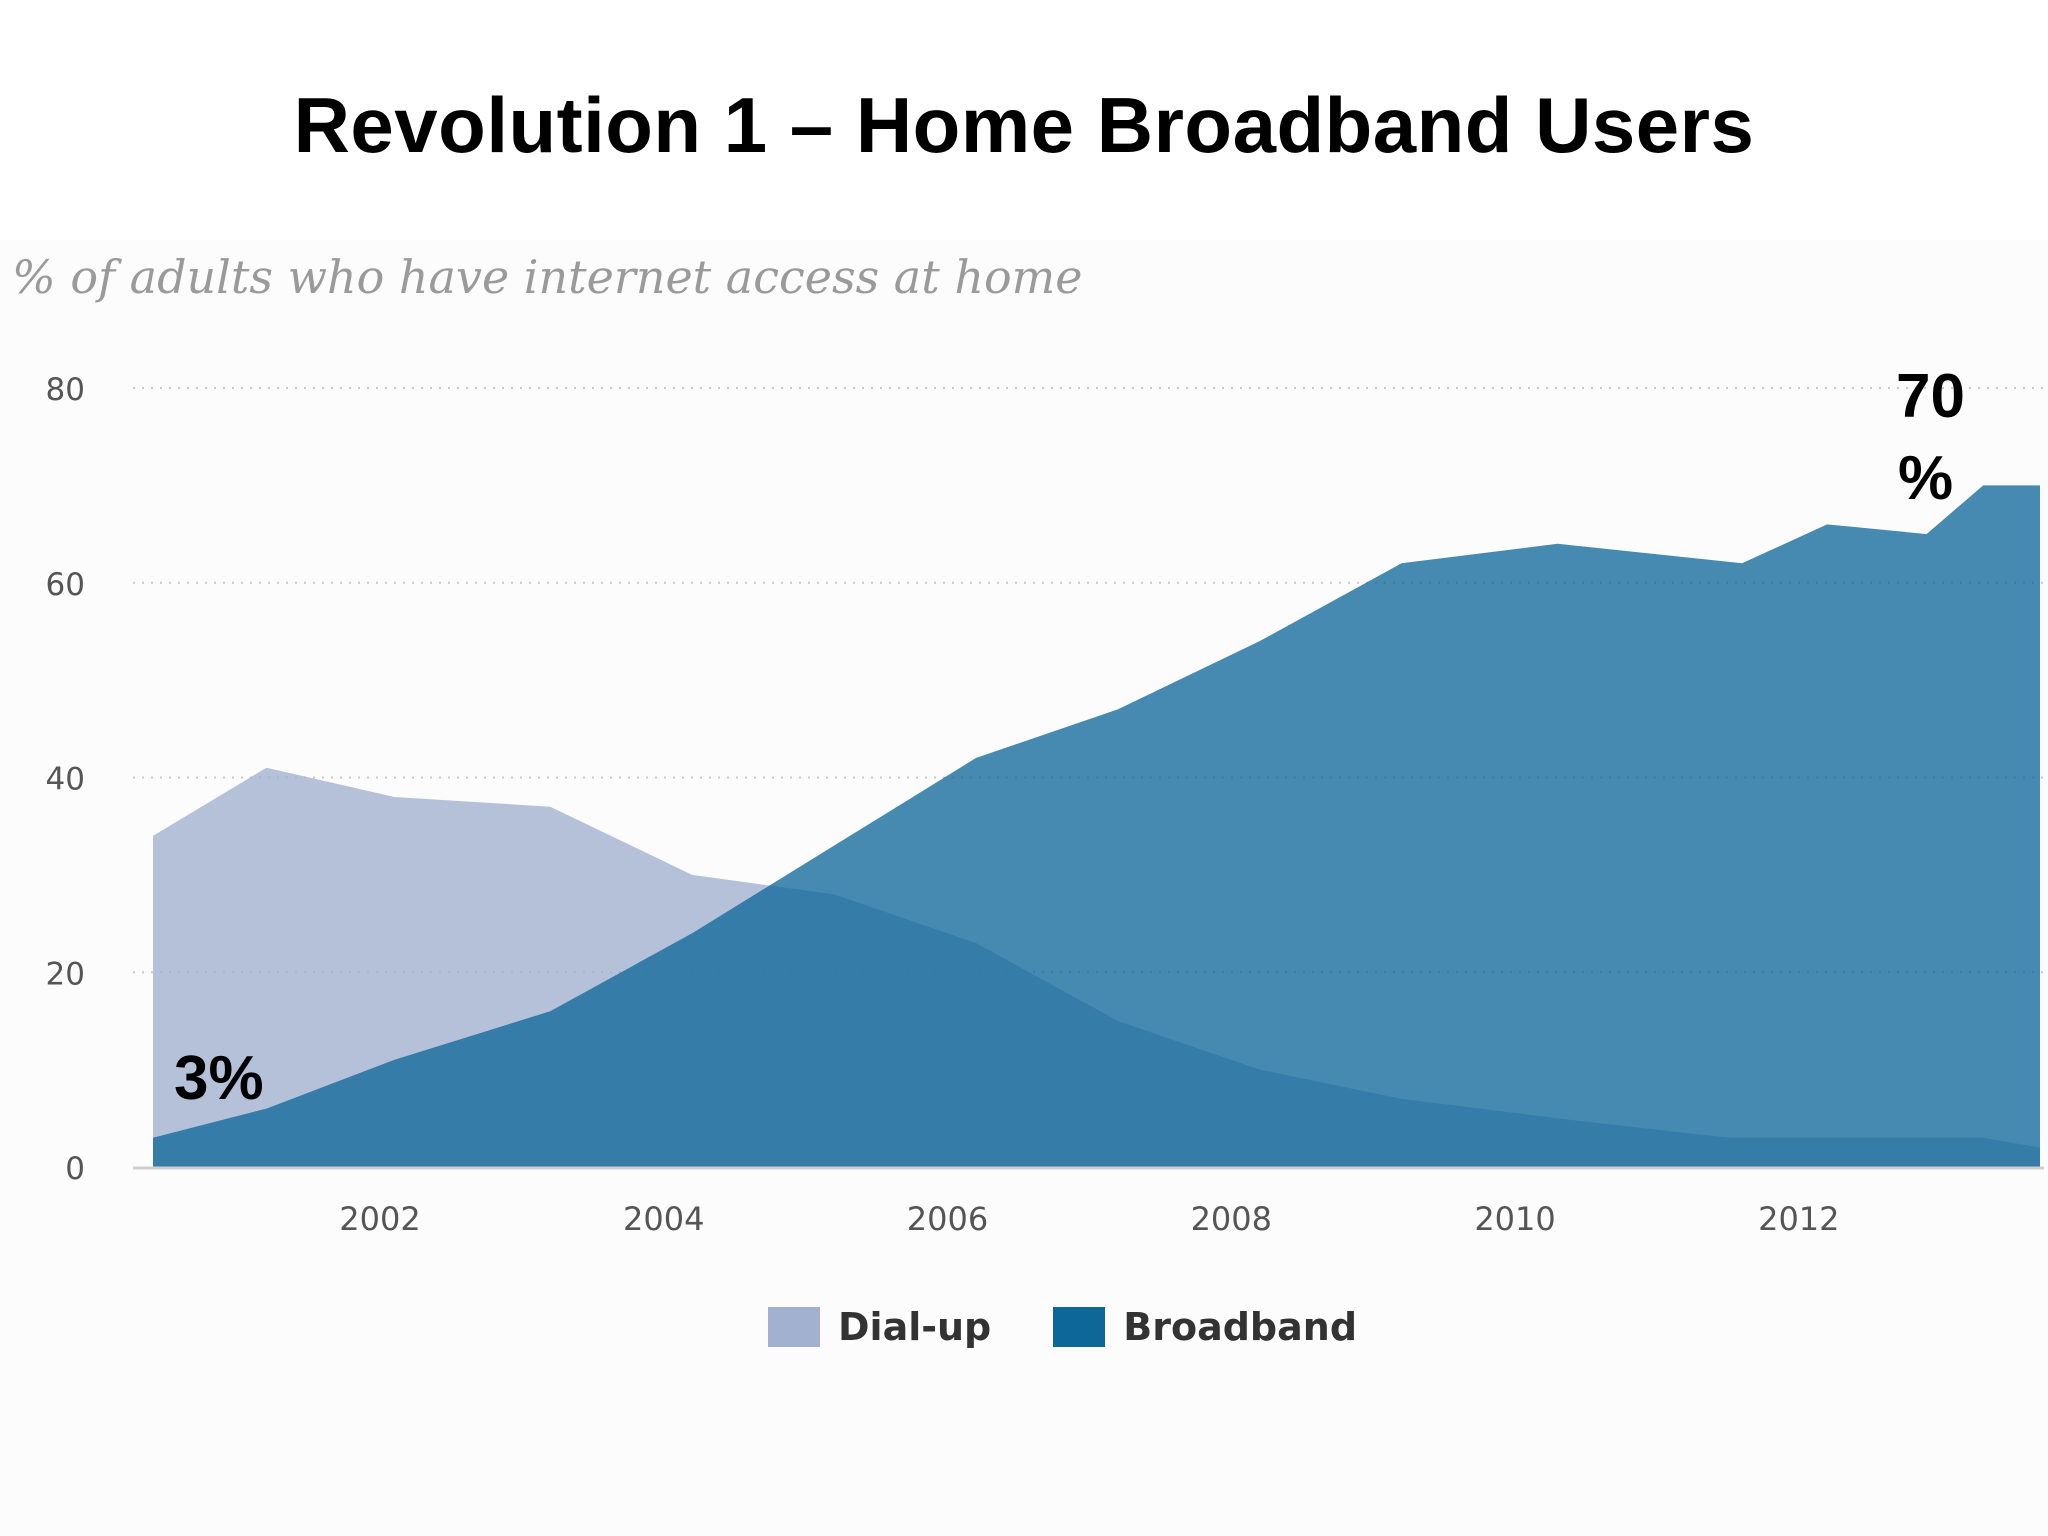  Describe the element at coordinates (1798, 1219) in the screenshot. I see `x-tick-label-2012: 2012` at that location.